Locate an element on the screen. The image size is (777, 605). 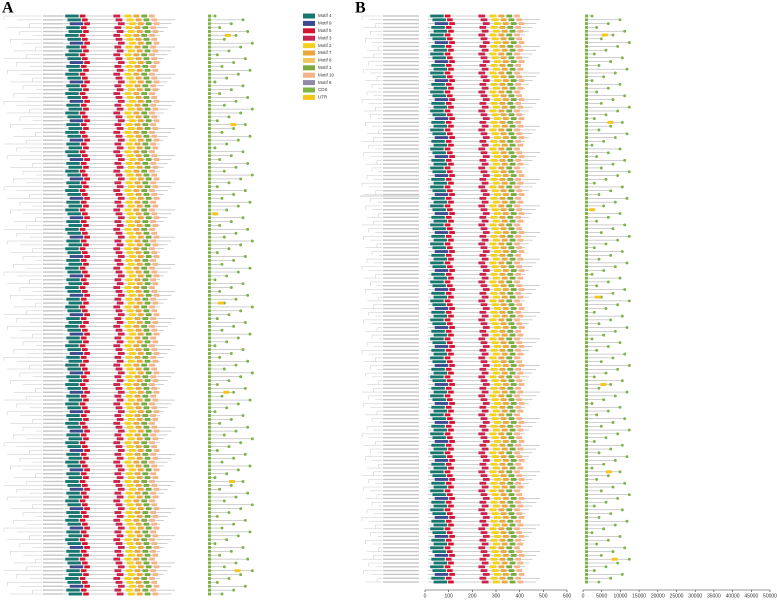
utr-box is located at coordinates (215, 214).